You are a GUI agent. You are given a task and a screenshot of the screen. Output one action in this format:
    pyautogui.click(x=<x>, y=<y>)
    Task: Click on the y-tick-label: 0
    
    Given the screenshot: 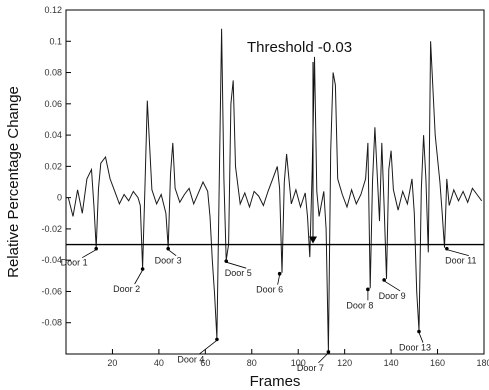 What is the action you would take?
    pyautogui.click(x=59, y=198)
    